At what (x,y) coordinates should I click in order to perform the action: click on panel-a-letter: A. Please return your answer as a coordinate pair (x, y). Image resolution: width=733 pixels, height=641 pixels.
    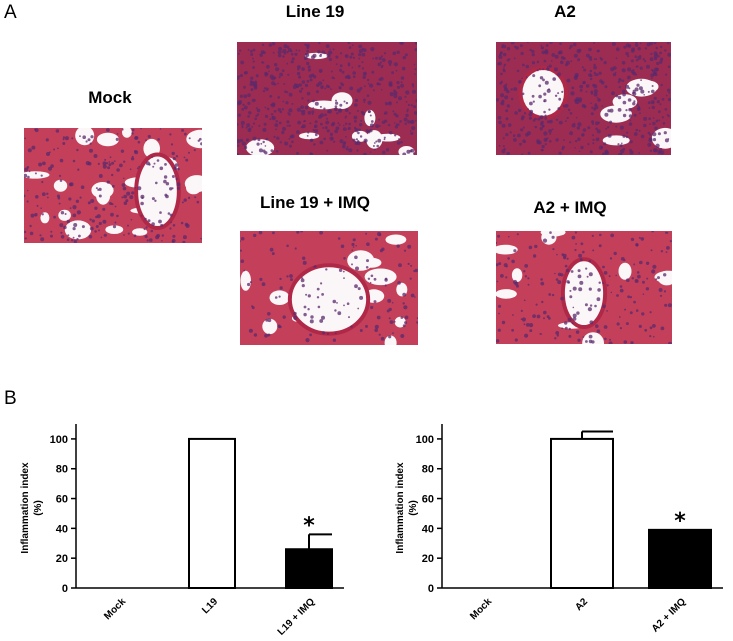
    Looking at the image, I should click on (10, 12).